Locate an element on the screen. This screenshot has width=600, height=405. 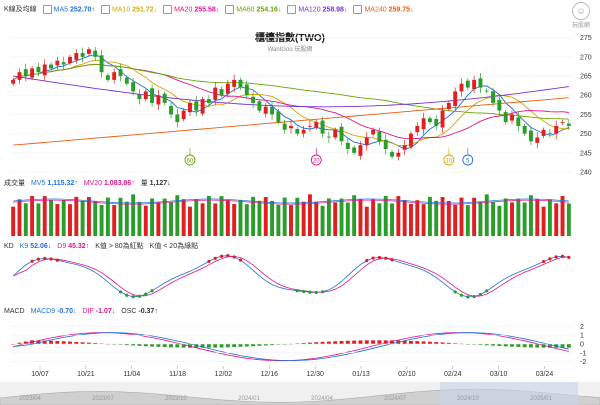
price-legend-item: MA240 259.75↓ is located at coordinates (383, 9).